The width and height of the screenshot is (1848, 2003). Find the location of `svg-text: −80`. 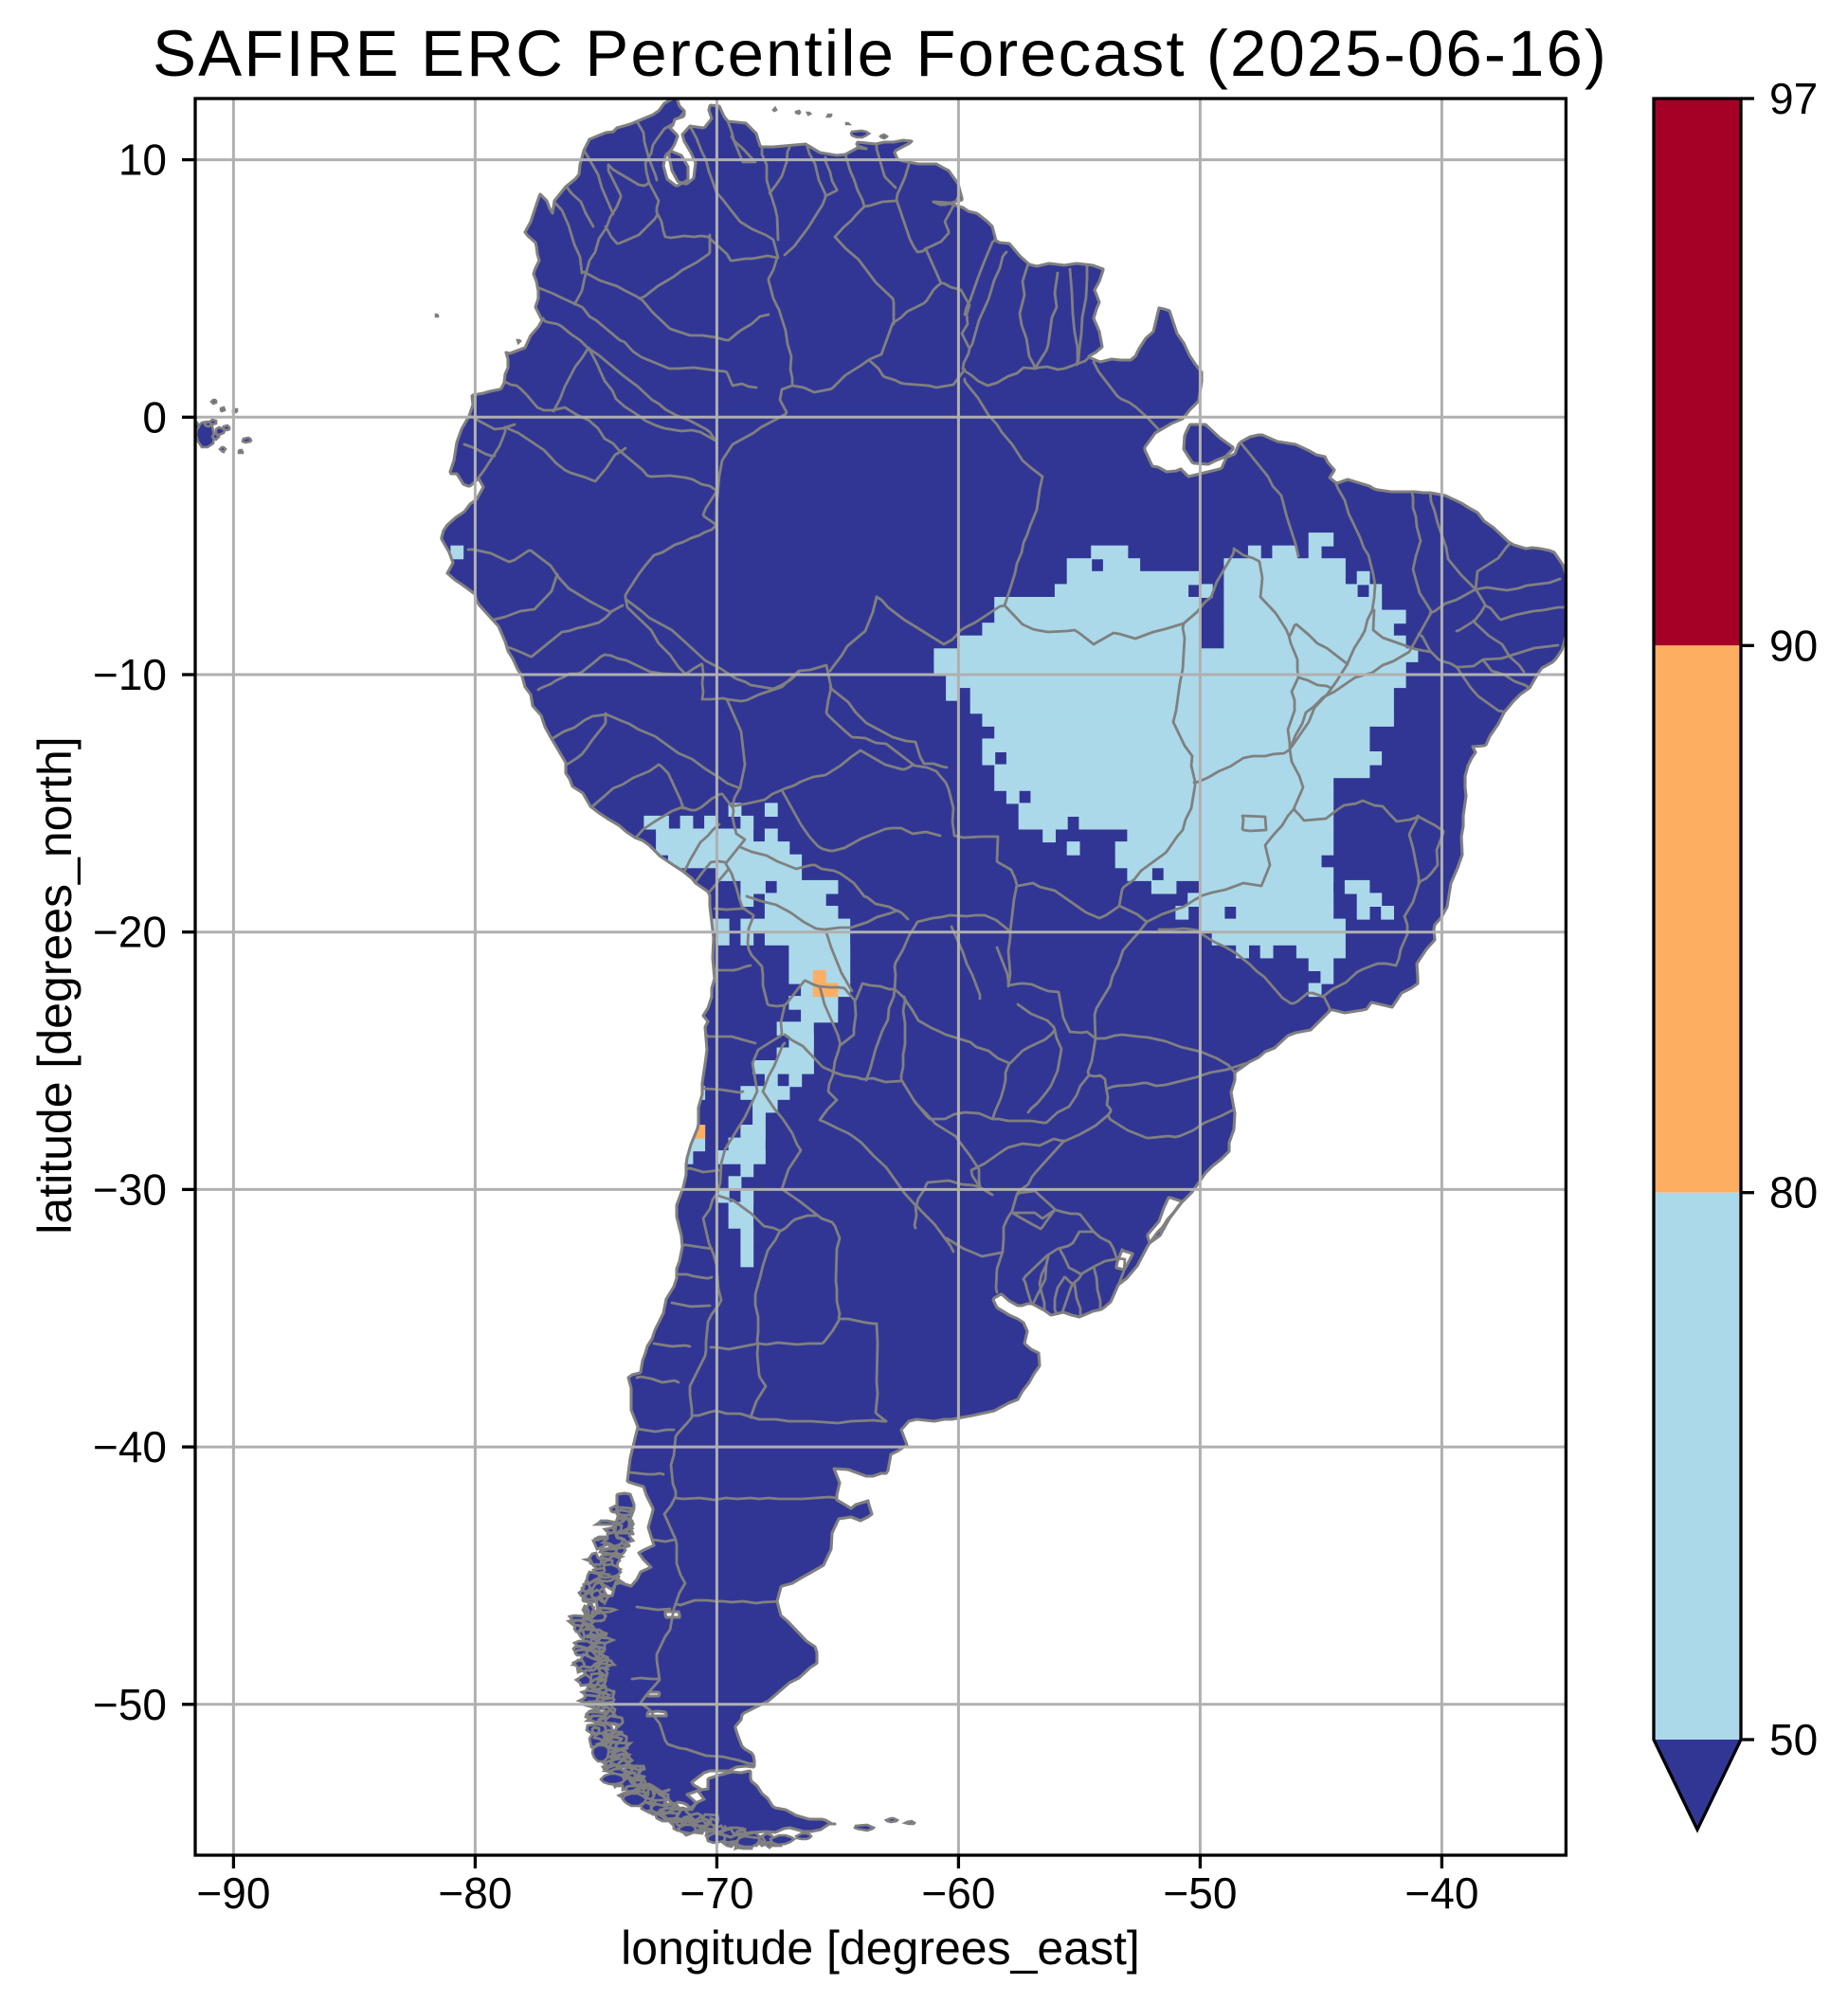

svg-text: −80 is located at coordinates (475, 1893).